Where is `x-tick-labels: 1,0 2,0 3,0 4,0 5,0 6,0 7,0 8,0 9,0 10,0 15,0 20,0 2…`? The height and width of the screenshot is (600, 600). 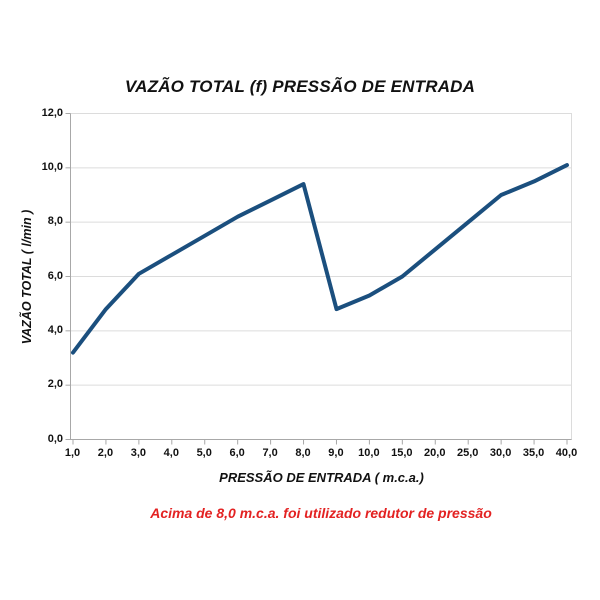
x-tick-labels: 1,0 2,0 3,0 4,0 5,0 6,0 7,0 8,0 9,0 10,0 15,0 20,0 2… is located at coordinates (321, 454).